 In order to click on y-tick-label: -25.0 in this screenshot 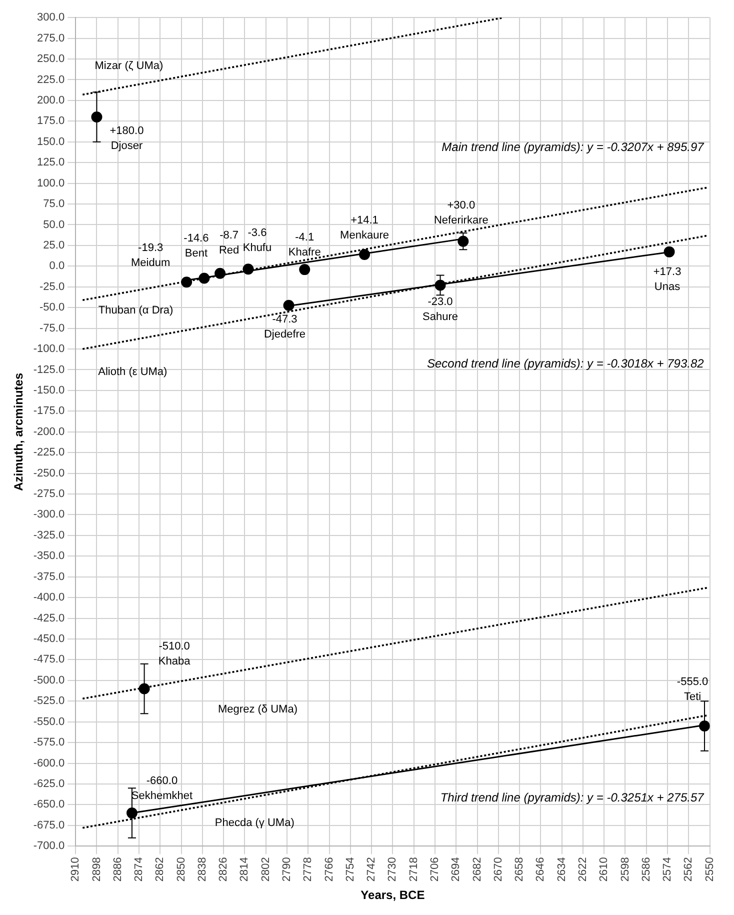, I will do `click(52, 286)`.